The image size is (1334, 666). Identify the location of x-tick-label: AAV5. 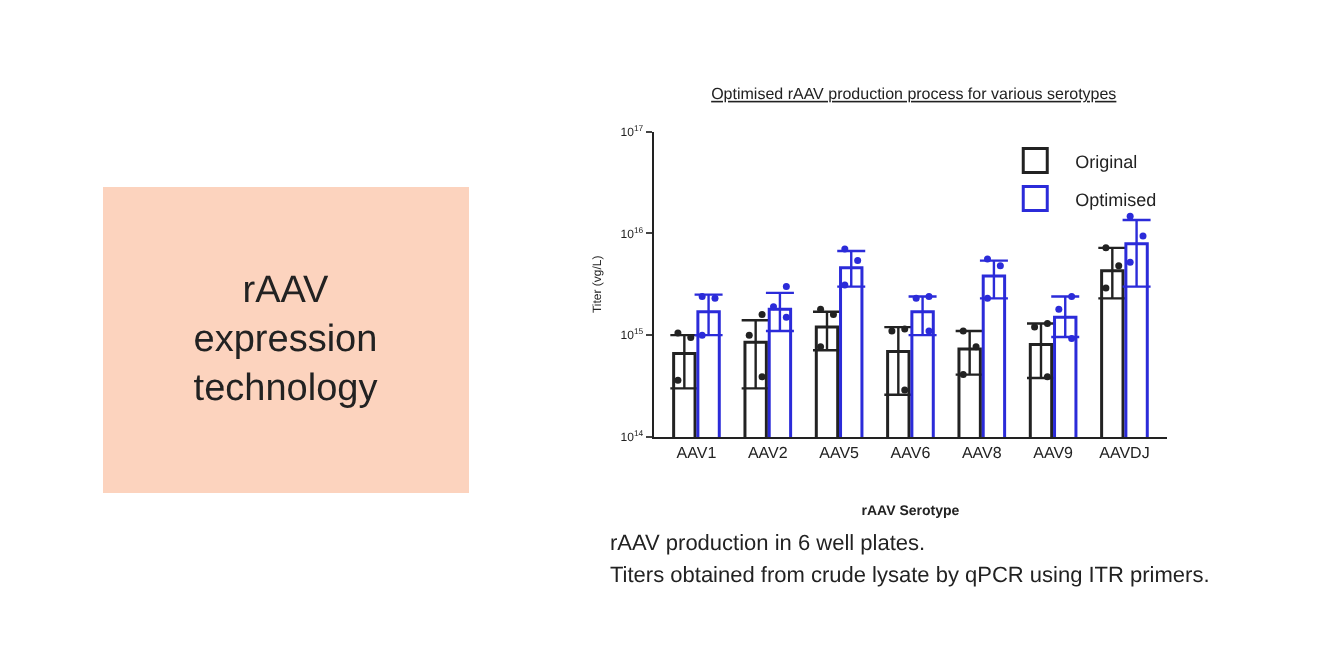
(840, 453).